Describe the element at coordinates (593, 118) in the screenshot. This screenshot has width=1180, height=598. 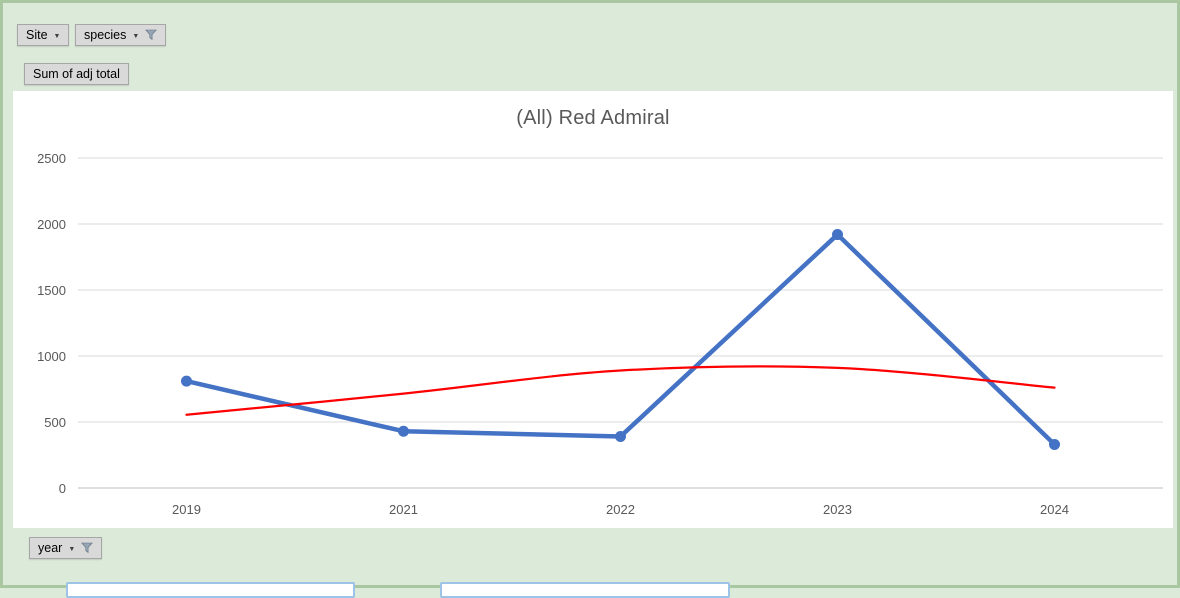
I see `chart-title: (All) Red Admiral` at that location.